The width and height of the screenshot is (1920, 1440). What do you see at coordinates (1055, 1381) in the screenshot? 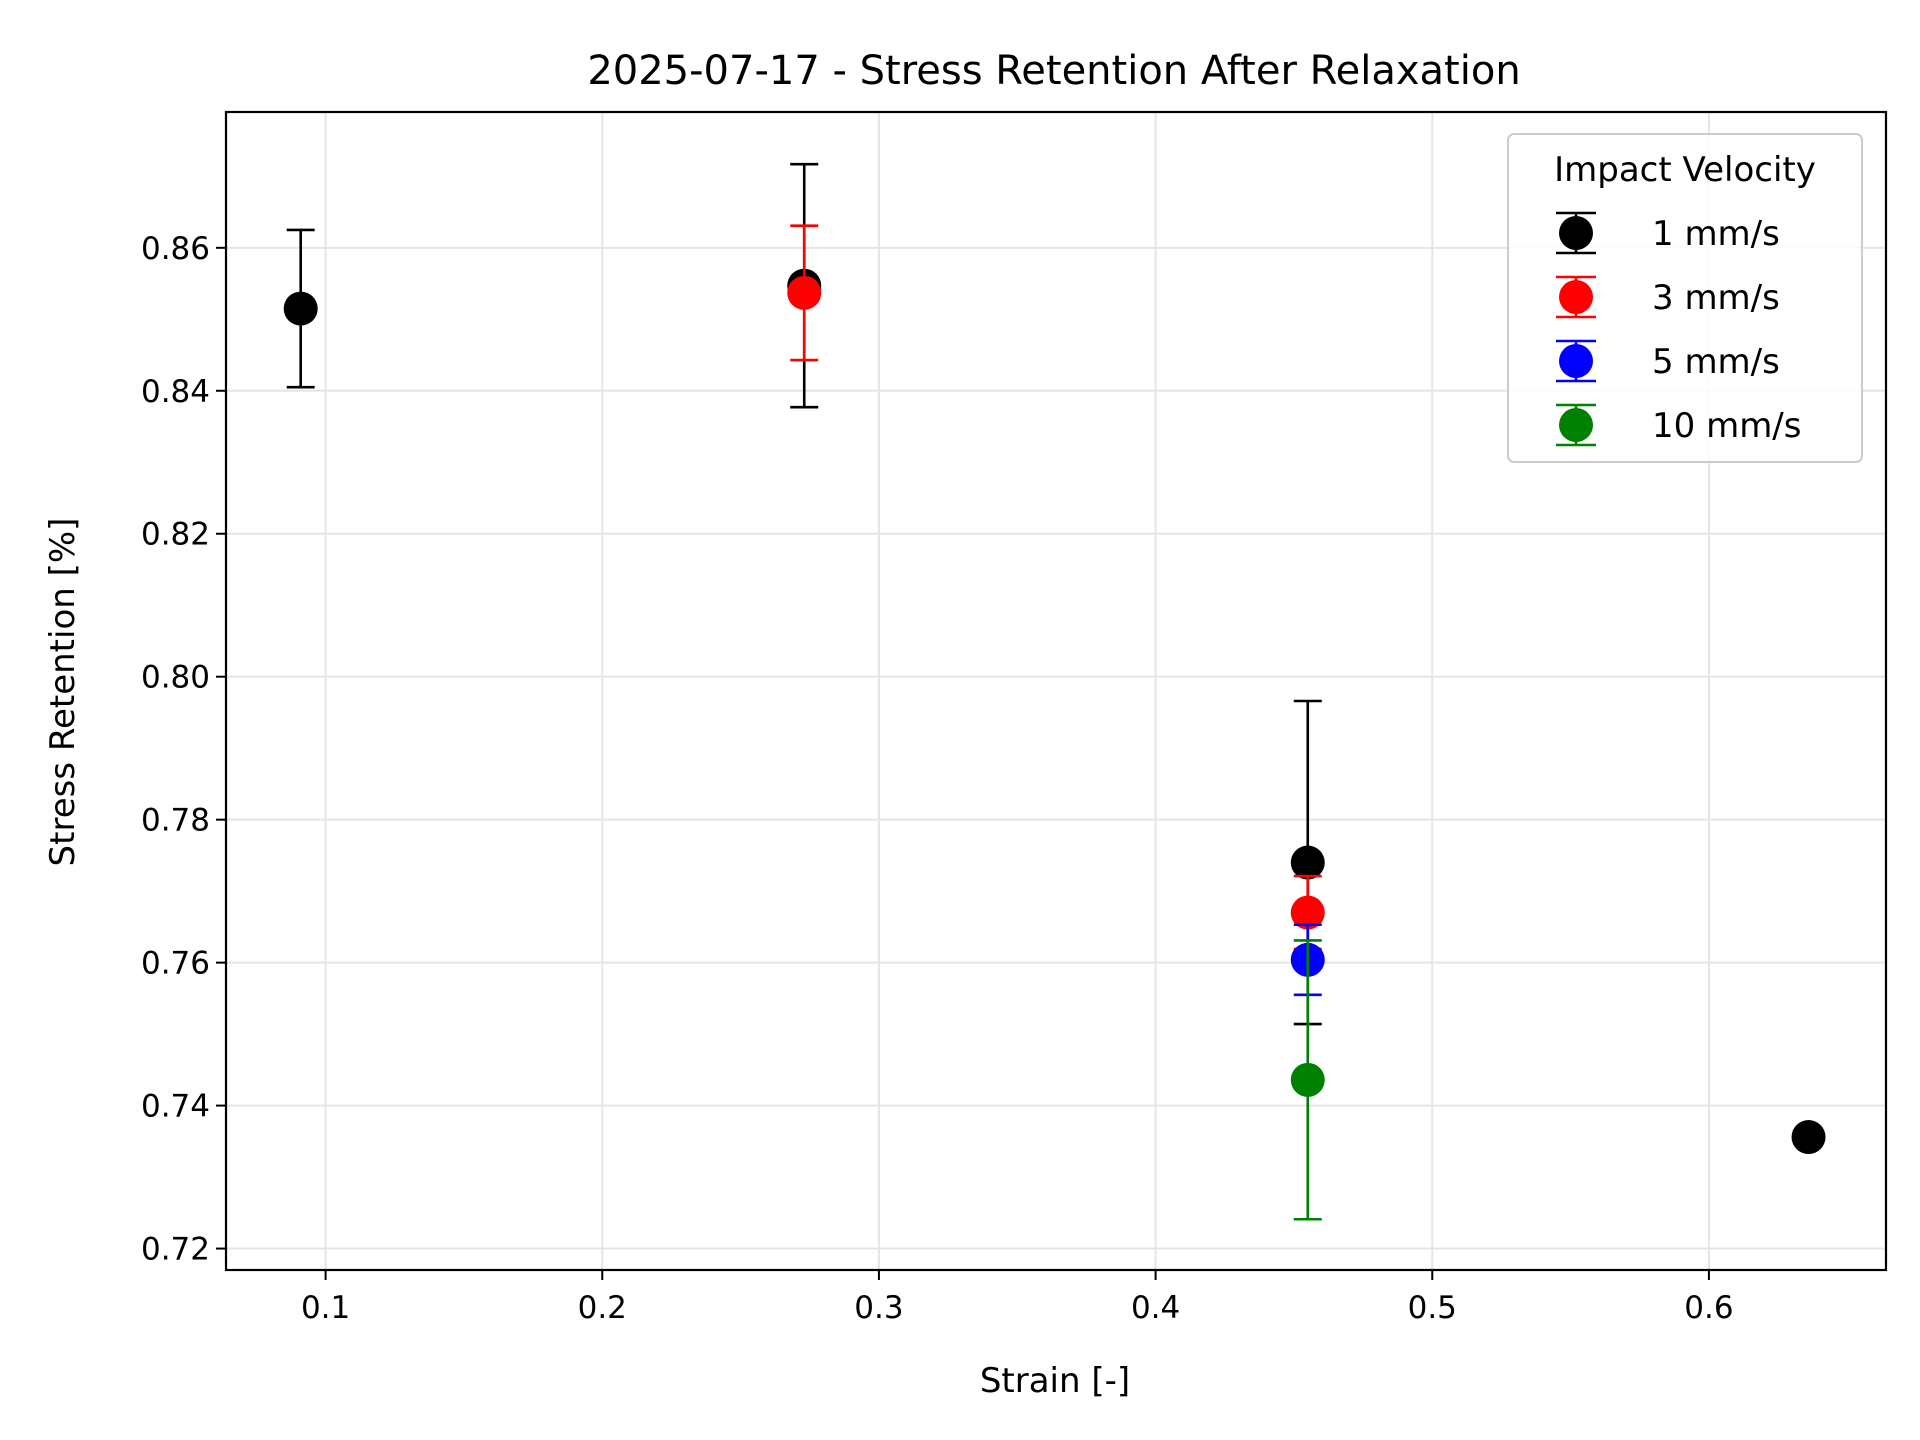
I see `x-axis-label: Strain [-]` at bounding box center [1055, 1381].